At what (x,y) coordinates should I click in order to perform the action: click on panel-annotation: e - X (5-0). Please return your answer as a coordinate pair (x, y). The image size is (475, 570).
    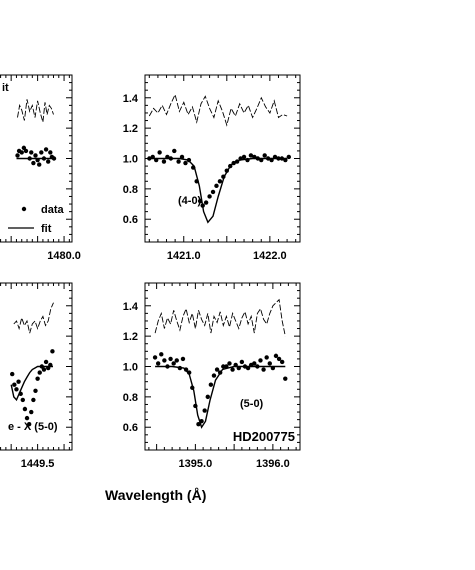
    Looking at the image, I should click on (33, 427).